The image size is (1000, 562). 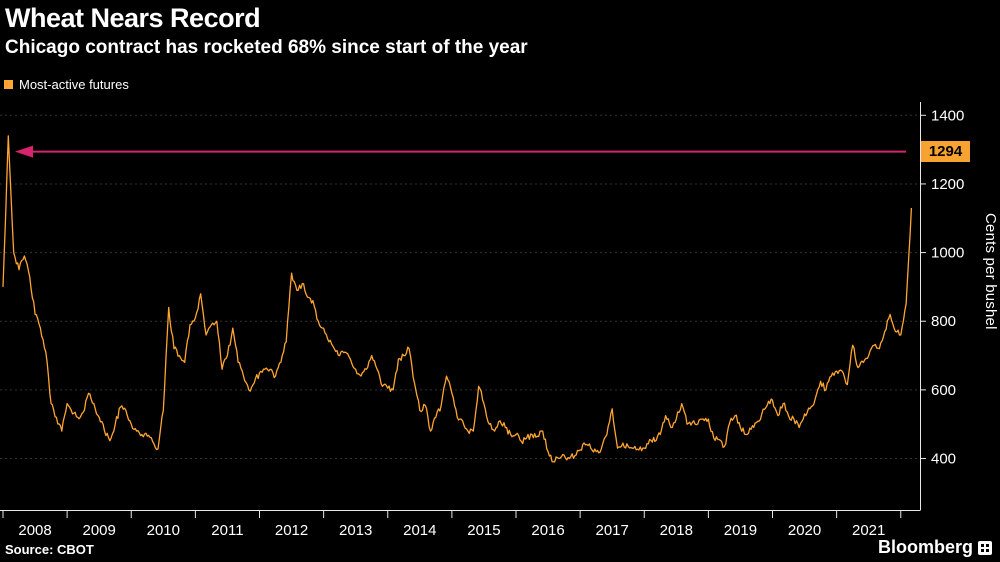 What do you see at coordinates (419, 530) in the screenshot?
I see `svg-text: 2014` at bounding box center [419, 530].